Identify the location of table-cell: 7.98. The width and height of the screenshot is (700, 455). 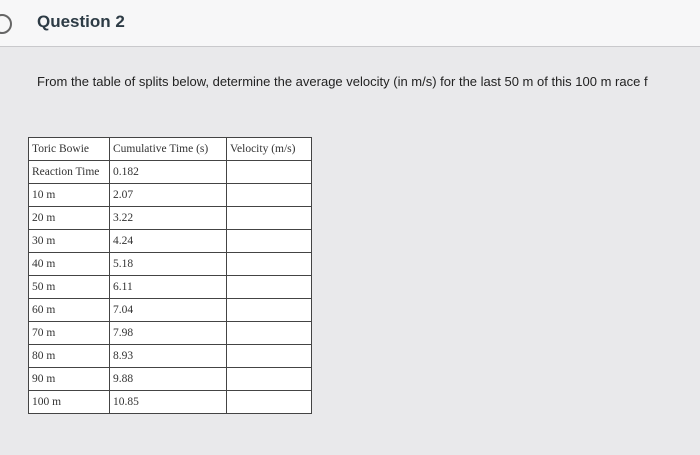
(168, 333).